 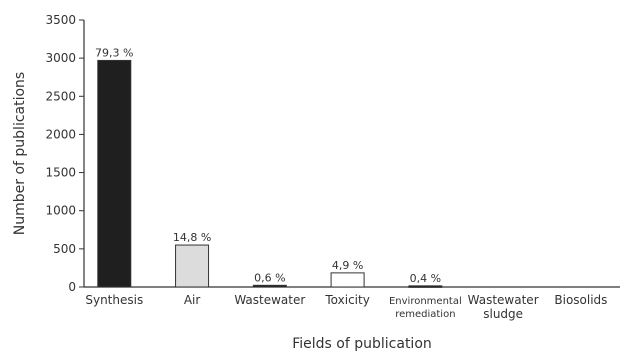 I want to click on y-tick-label: 0, so click(x=72, y=287).